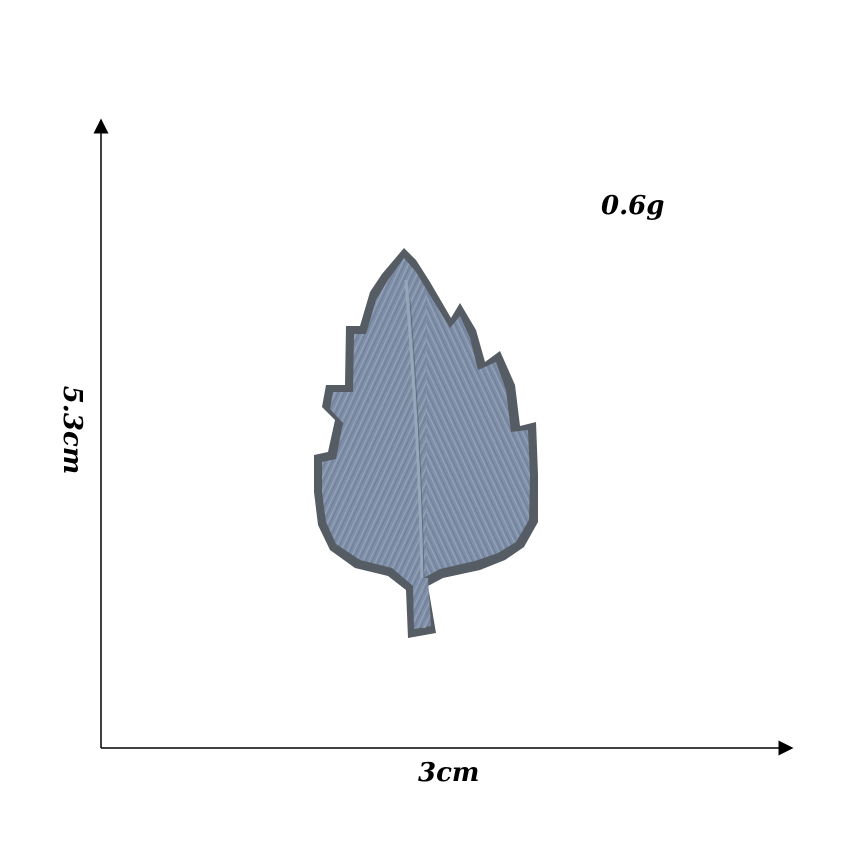 This screenshot has width=850, height=850. Describe the element at coordinates (478, 458) in the screenshot. I see `leaf-fill-right` at that location.